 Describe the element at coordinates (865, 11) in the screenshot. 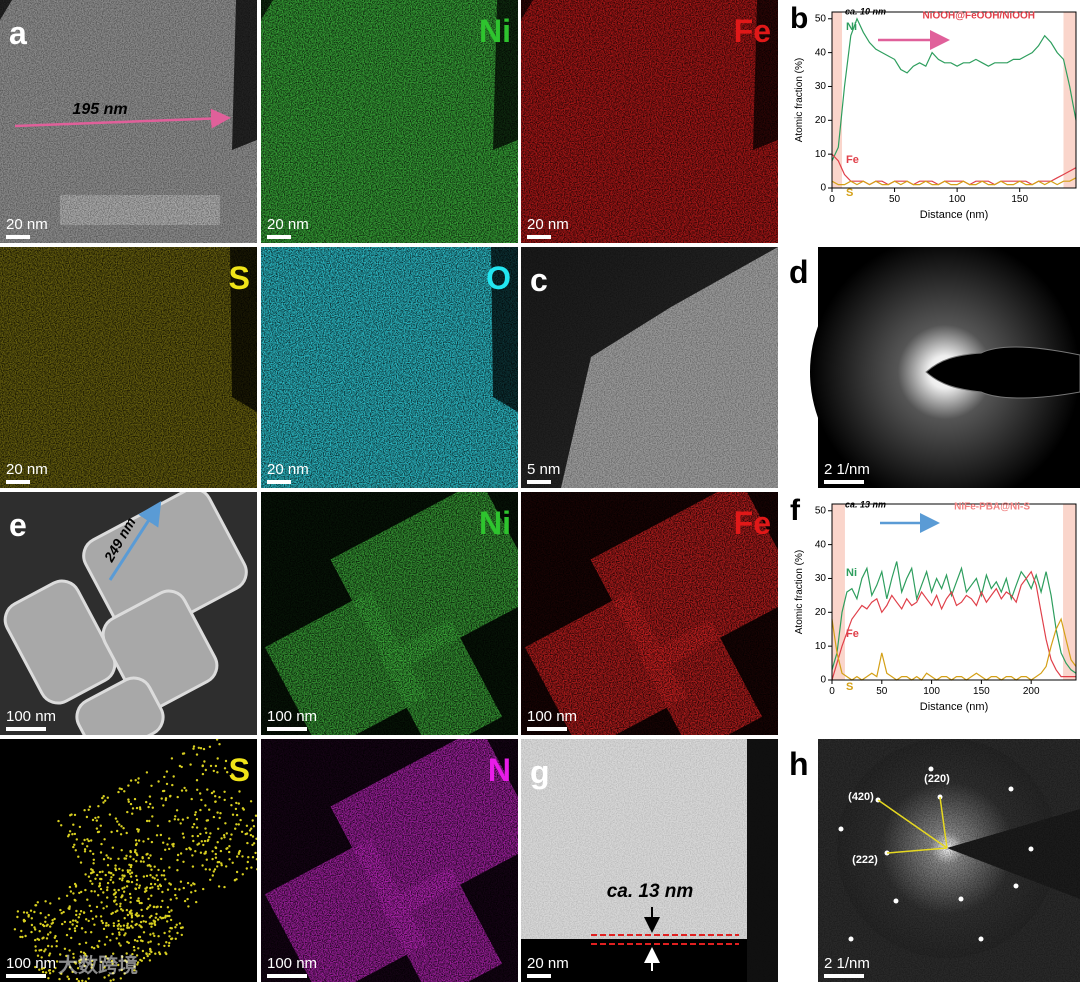

I see `annotation: ca. 10 nm` at that location.